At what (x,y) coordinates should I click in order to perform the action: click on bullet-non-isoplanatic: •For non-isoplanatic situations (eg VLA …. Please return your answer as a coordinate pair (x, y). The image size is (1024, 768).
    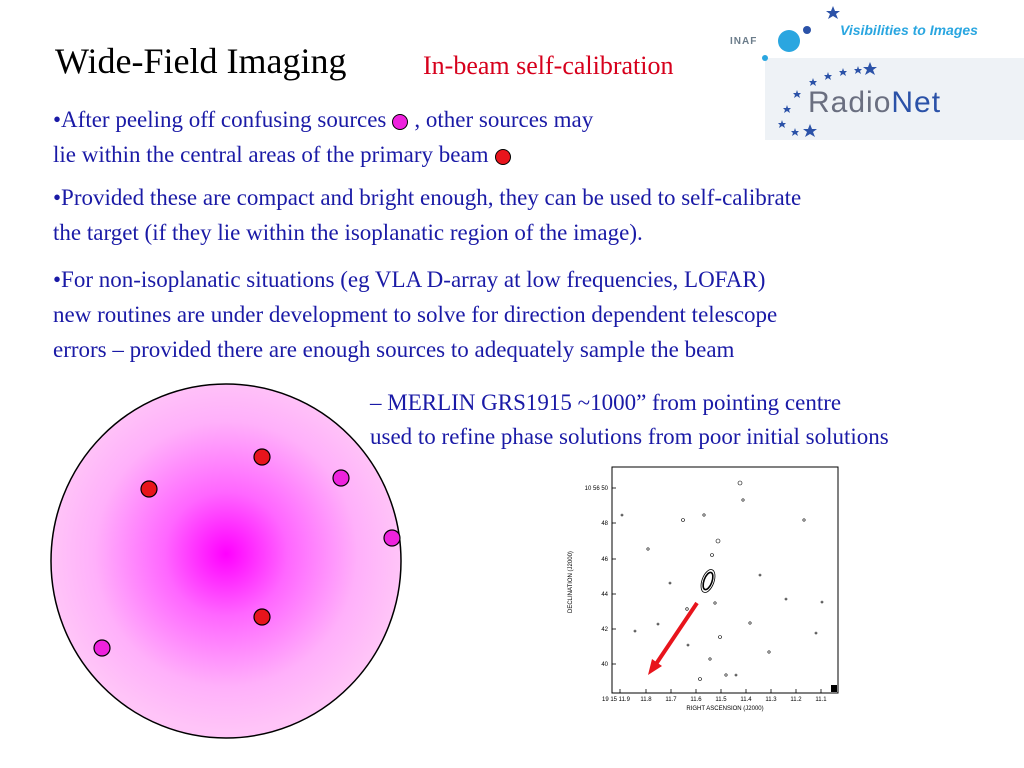
    Looking at the image, I should click on (415, 314).